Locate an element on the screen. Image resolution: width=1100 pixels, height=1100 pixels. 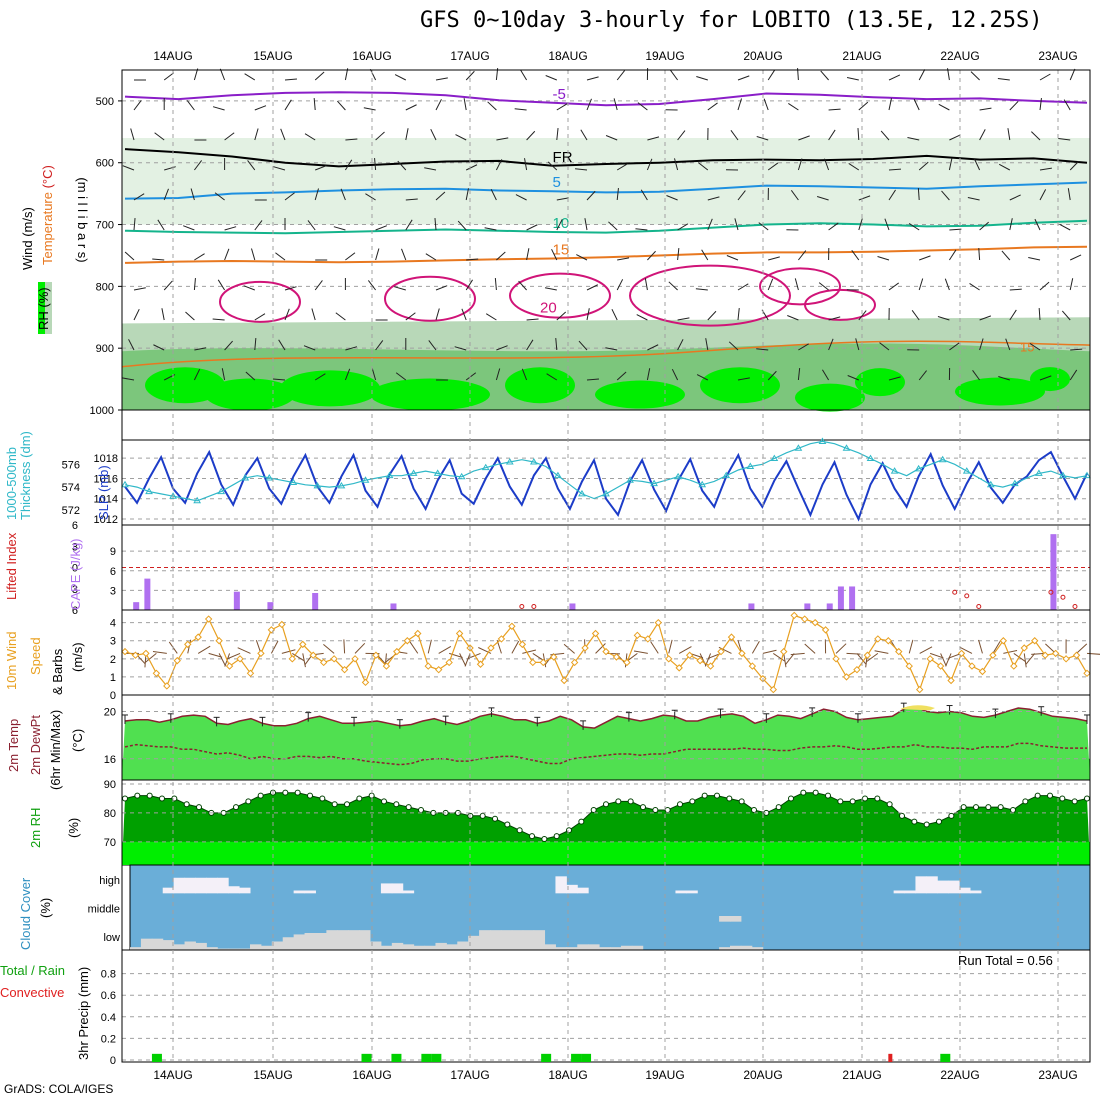
isotherm-label: 20 is located at coordinates (548, 307).